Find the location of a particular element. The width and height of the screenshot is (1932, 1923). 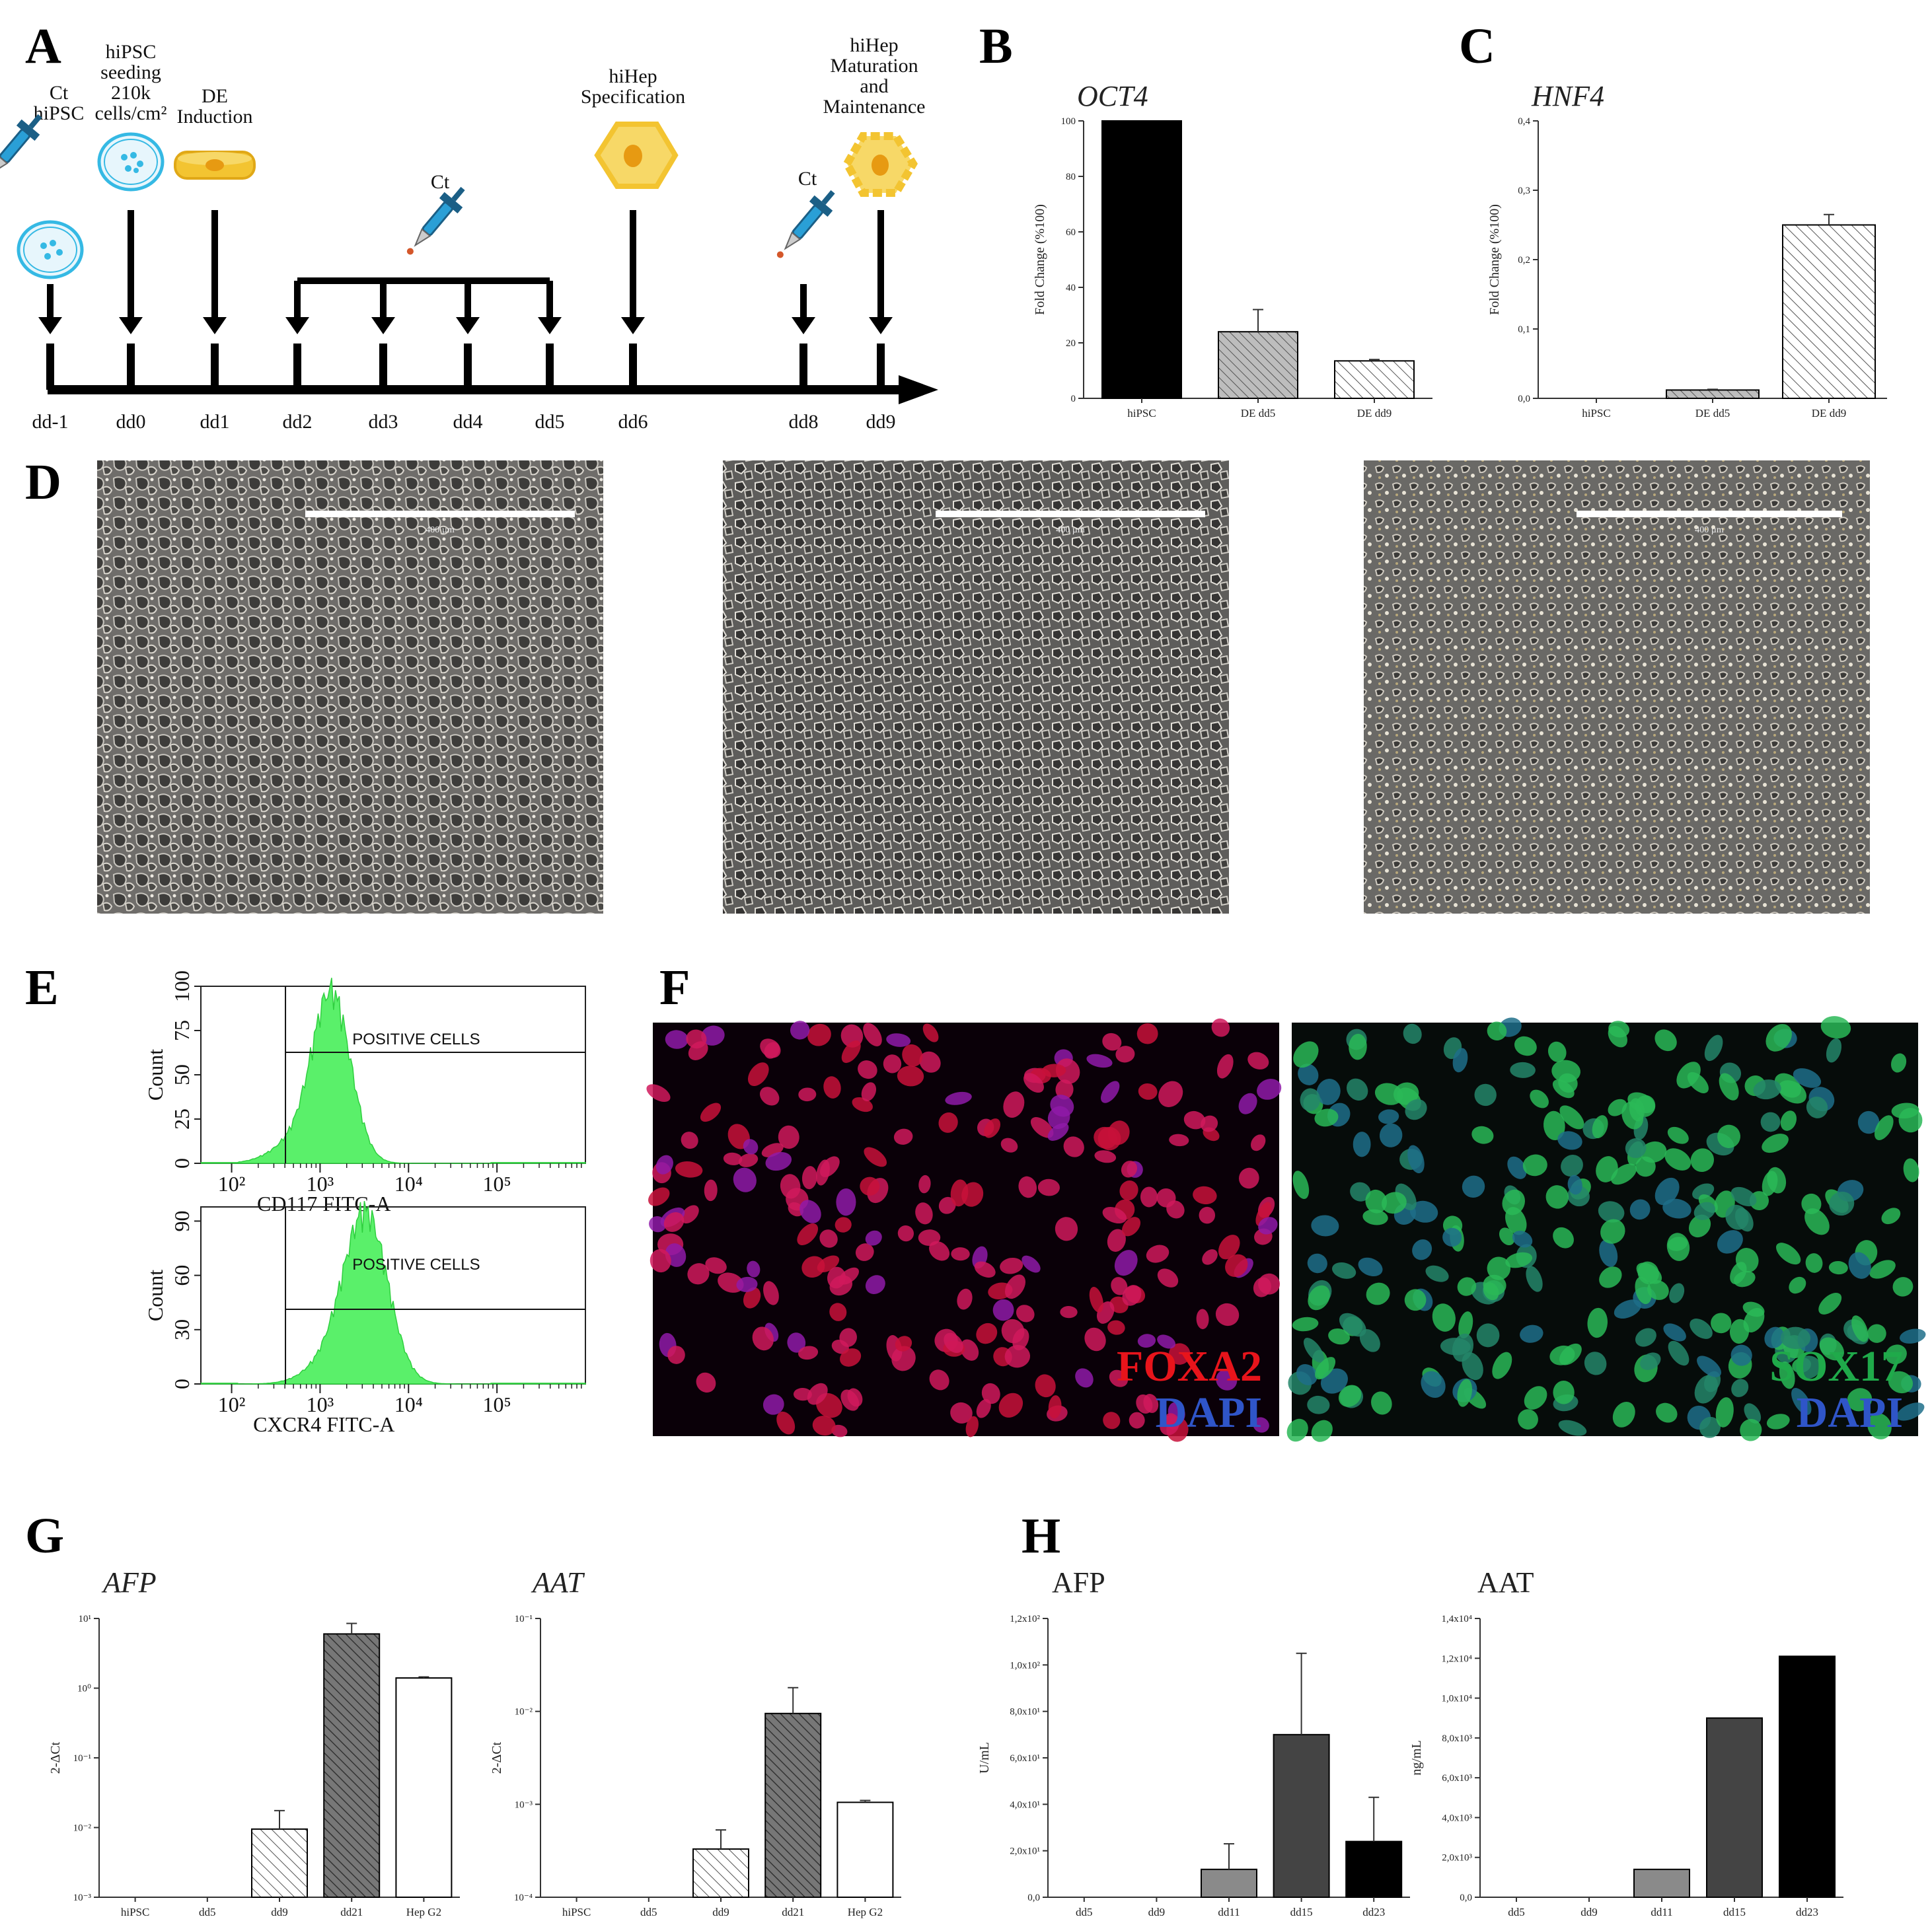

y-tick-label: 6,0x10³ is located at coordinates (1457, 1778).